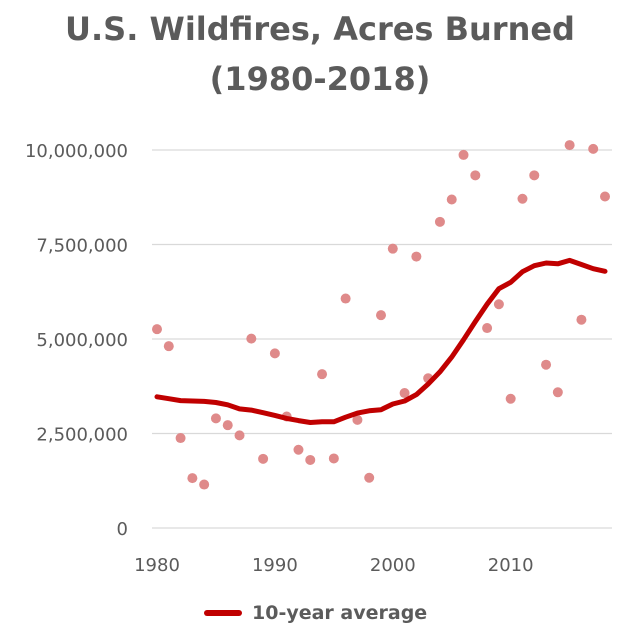  What do you see at coordinates (320, 29) in the screenshot?
I see `chart-title-line-1: U.S. Wildfires, Acres Burned` at bounding box center [320, 29].